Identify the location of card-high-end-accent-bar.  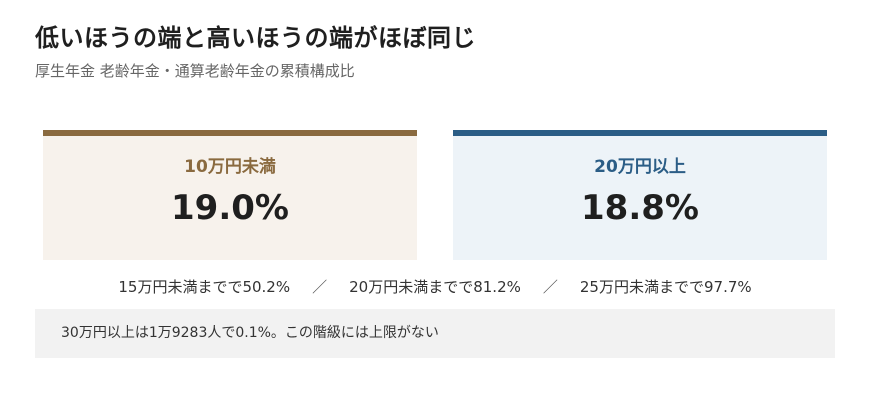
(640, 133).